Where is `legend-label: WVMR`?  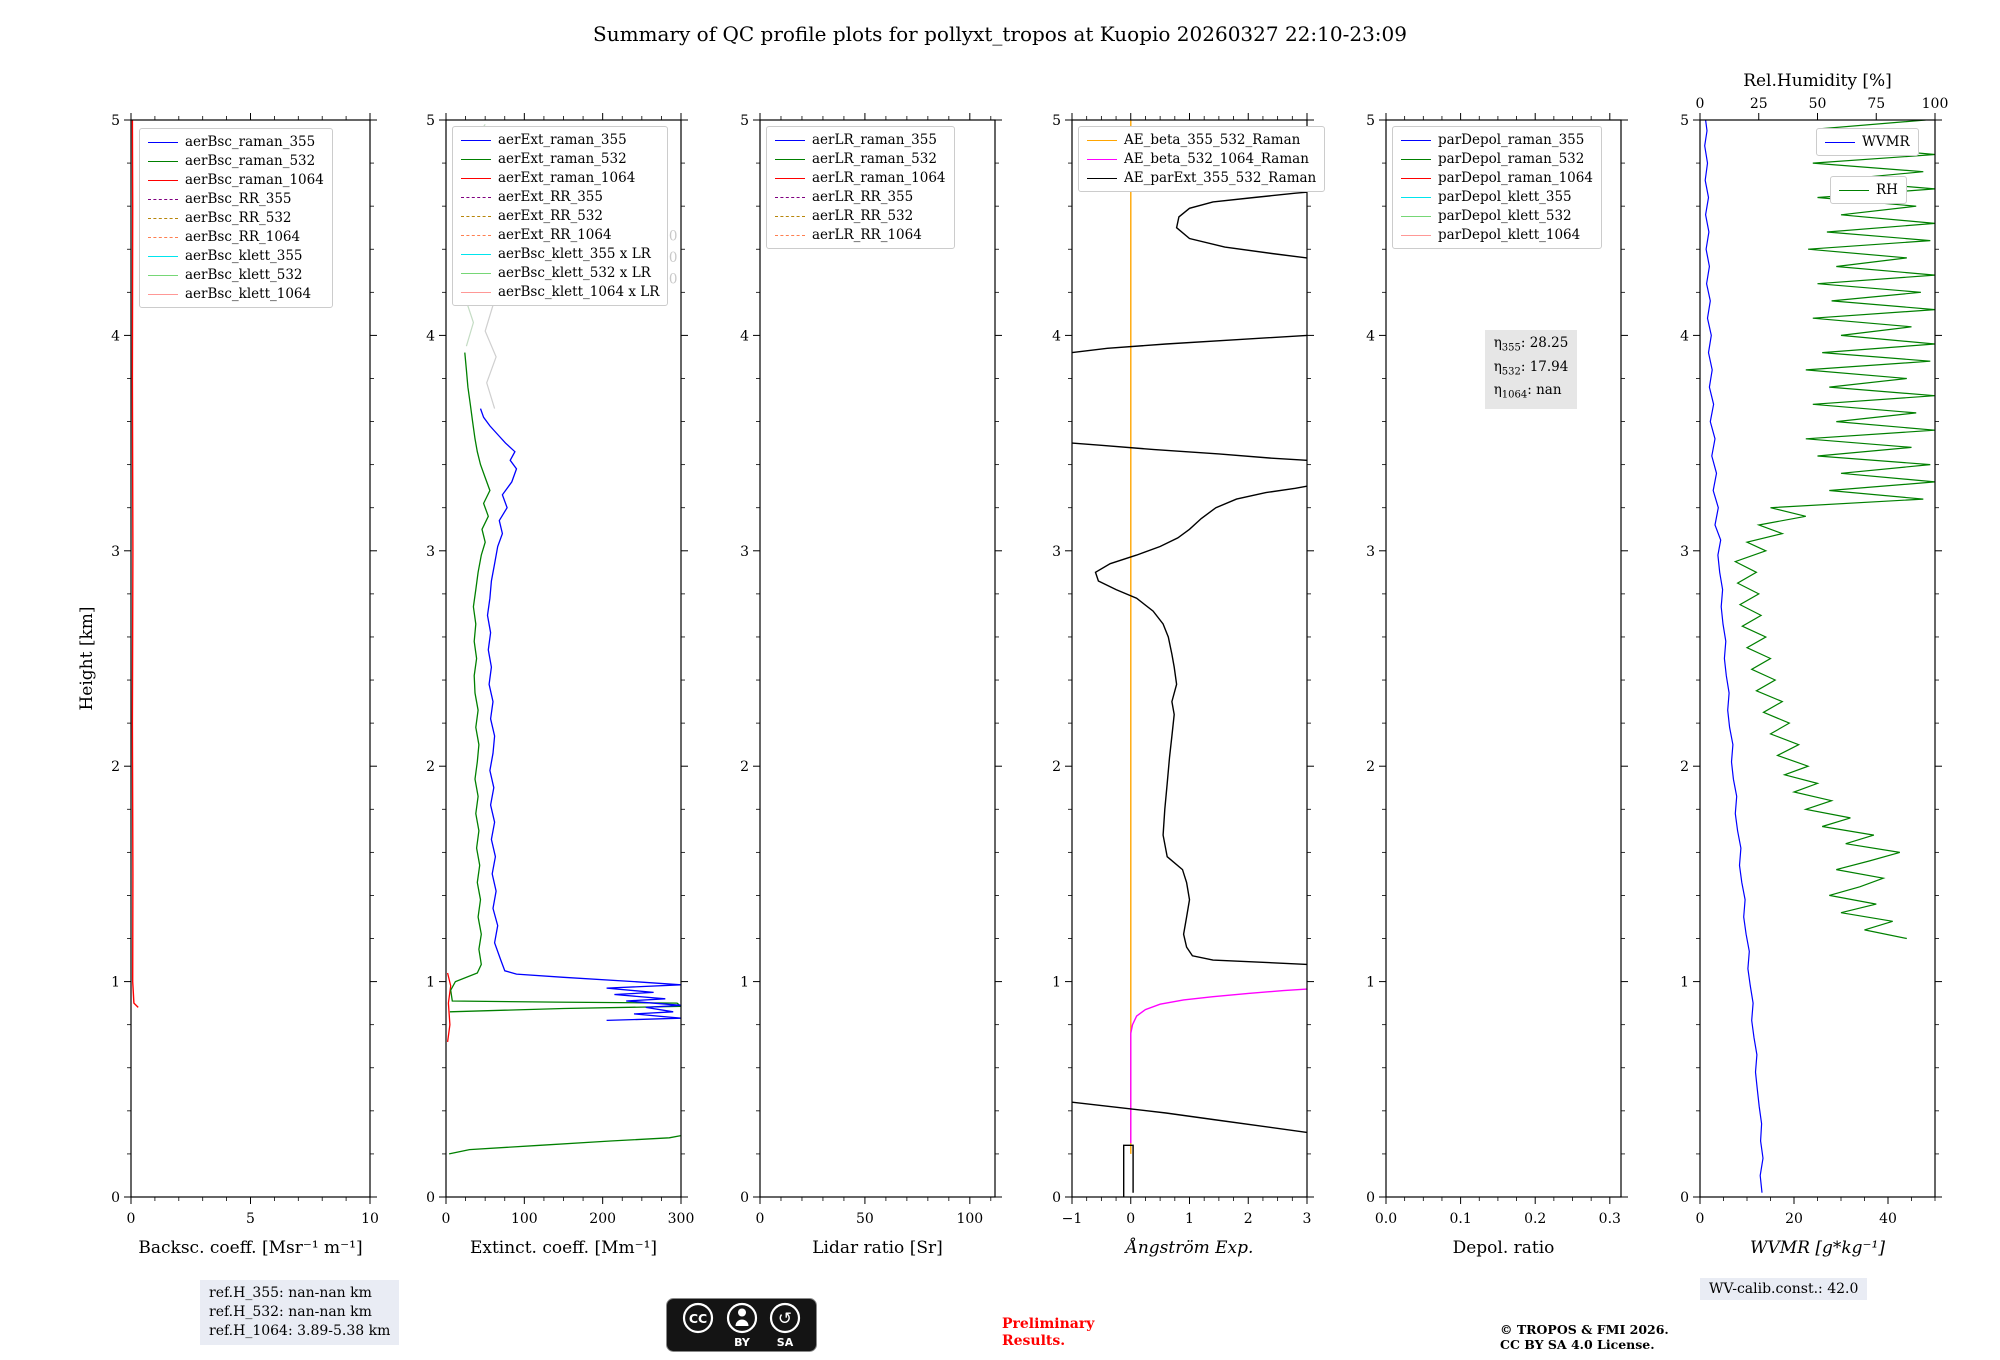 legend-label: WVMR is located at coordinates (1886, 142).